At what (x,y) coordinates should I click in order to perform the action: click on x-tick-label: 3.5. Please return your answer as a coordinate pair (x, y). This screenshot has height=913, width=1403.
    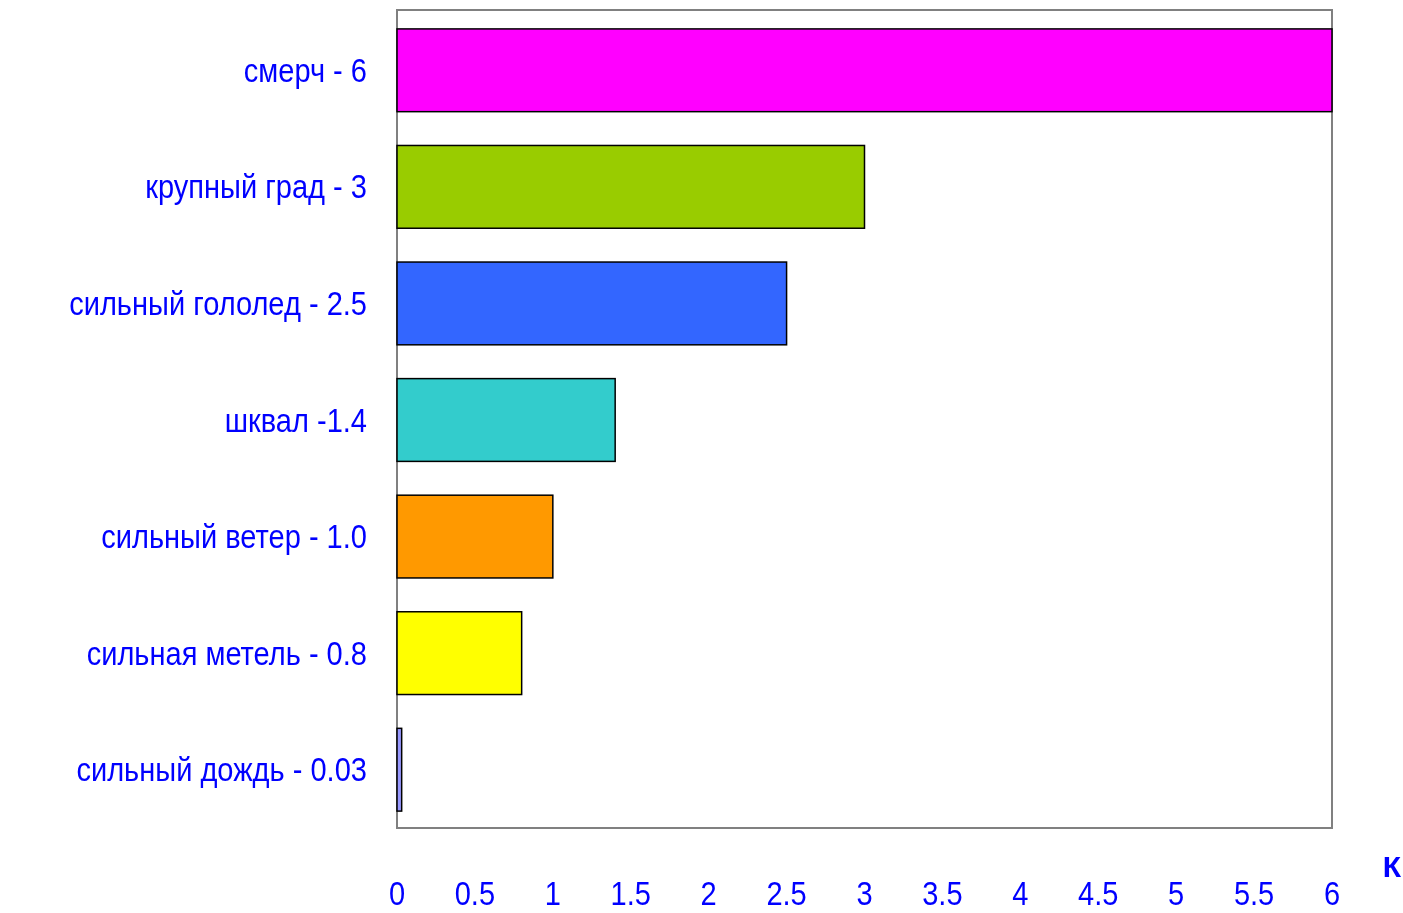
    Looking at the image, I should click on (942, 893).